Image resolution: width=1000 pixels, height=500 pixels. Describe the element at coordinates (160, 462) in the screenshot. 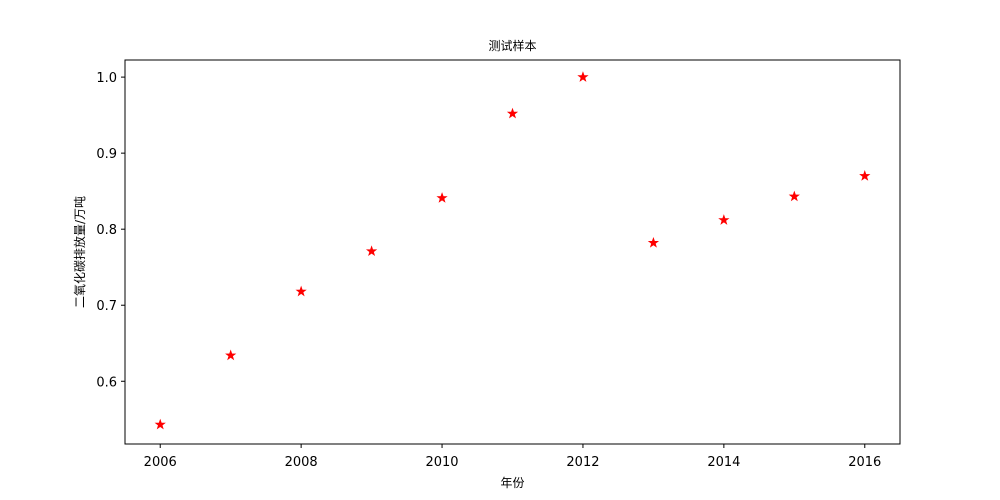

I see `x-tick-label: 2006` at that location.